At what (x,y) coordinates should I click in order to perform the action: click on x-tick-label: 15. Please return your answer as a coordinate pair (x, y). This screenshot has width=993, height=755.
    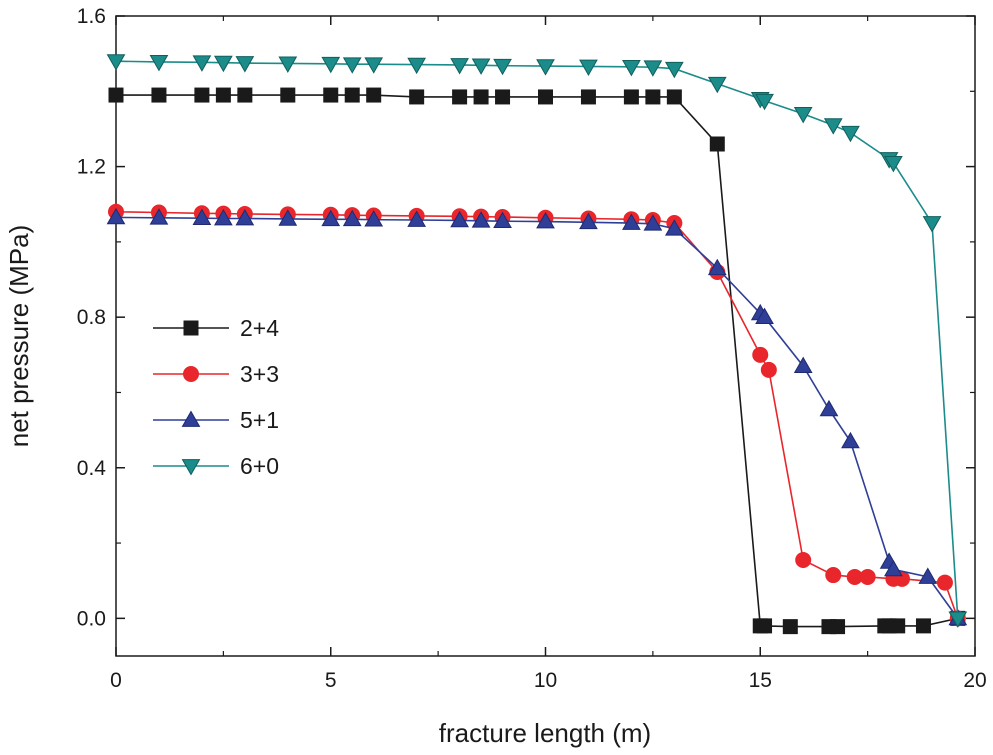
    Looking at the image, I should click on (760, 680).